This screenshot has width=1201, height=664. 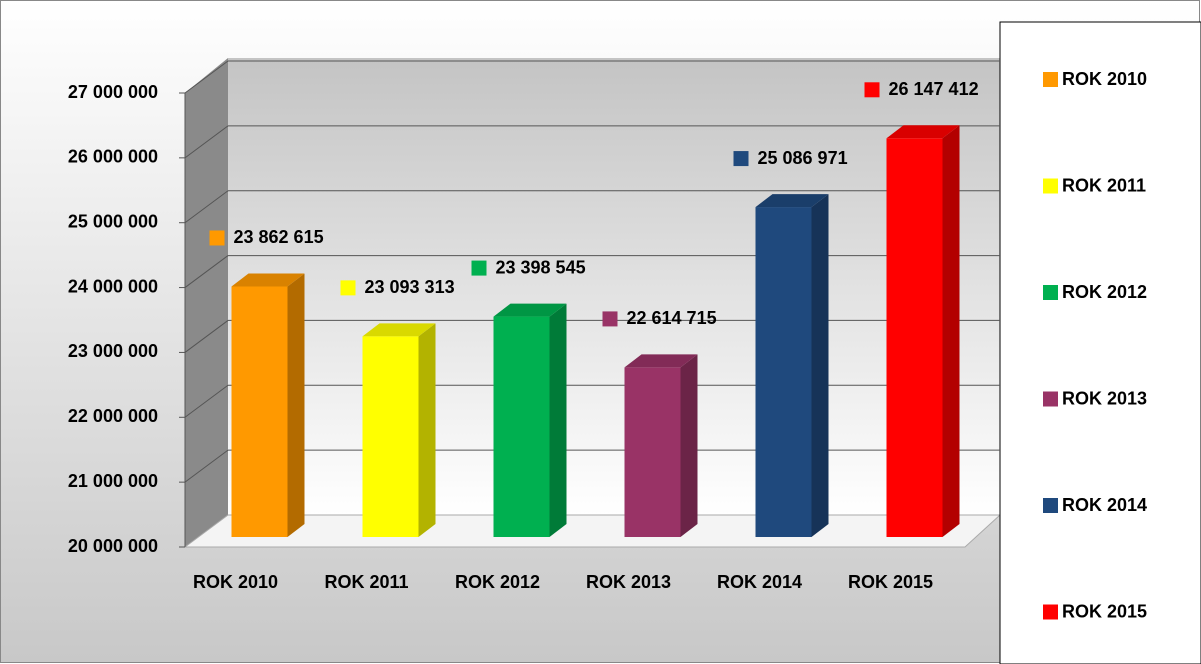 What do you see at coordinates (113, 286) in the screenshot?
I see `y-tick-label: 24 000 000` at bounding box center [113, 286].